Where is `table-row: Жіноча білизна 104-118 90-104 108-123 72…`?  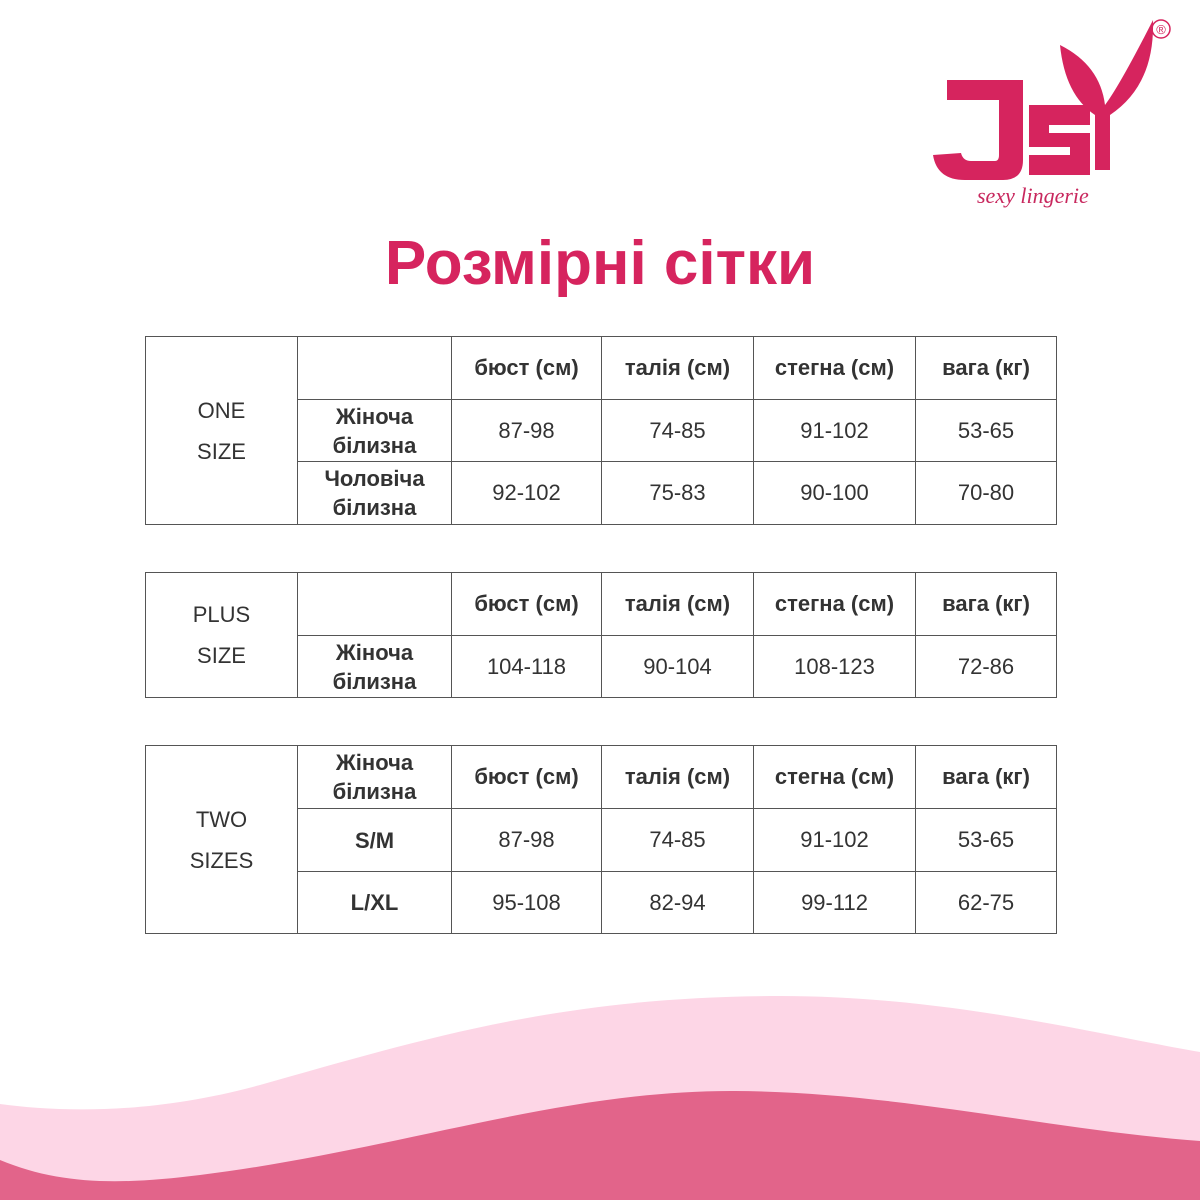
table-row: Жіноча білизна 104-118 90-104 108-123 72… is located at coordinates (601, 666).